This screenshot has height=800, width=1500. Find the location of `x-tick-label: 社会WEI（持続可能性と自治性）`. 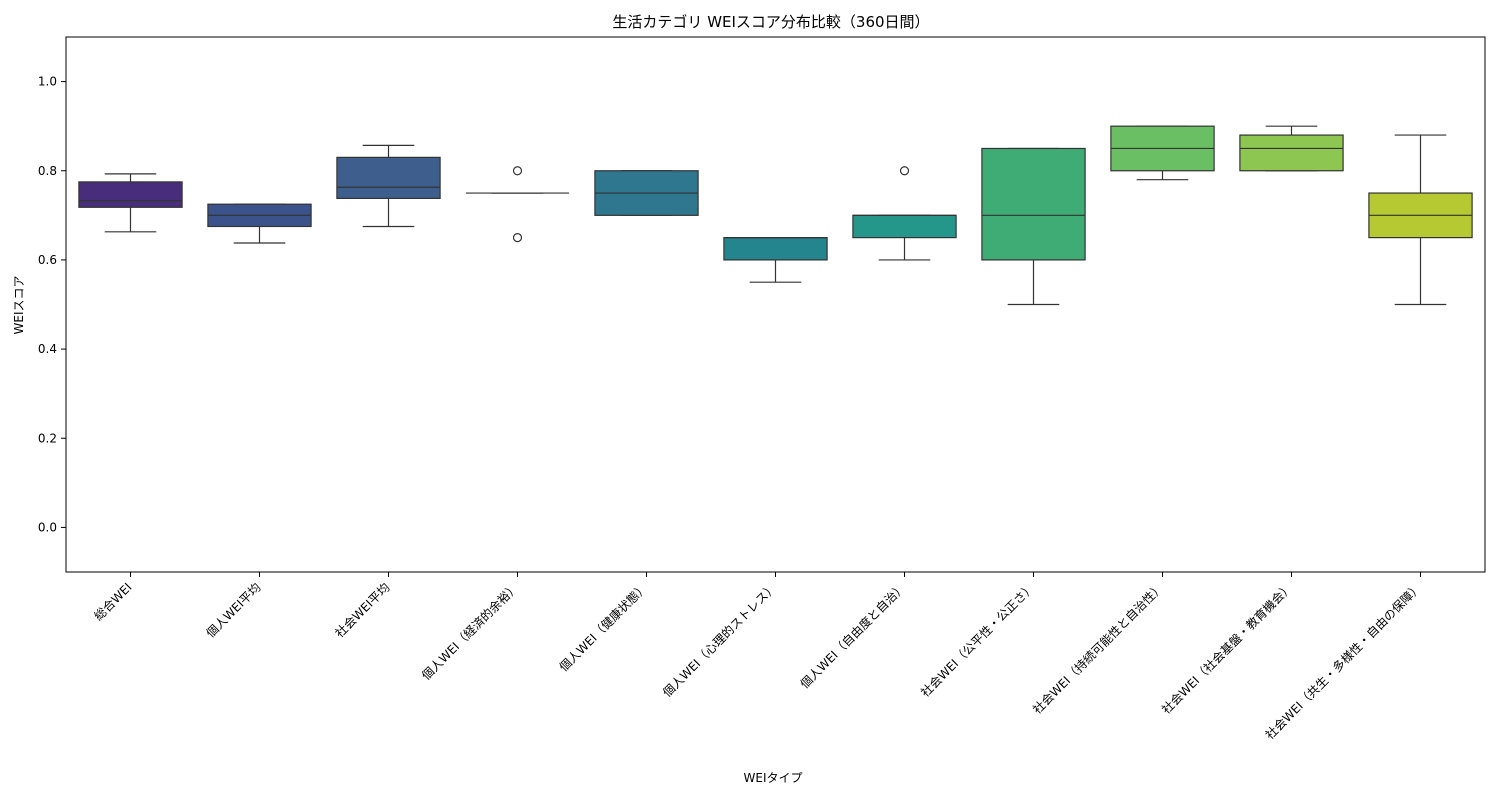

x-tick-label: 社会WEI（持続可能性と自治性） is located at coordinates (1097, 648).